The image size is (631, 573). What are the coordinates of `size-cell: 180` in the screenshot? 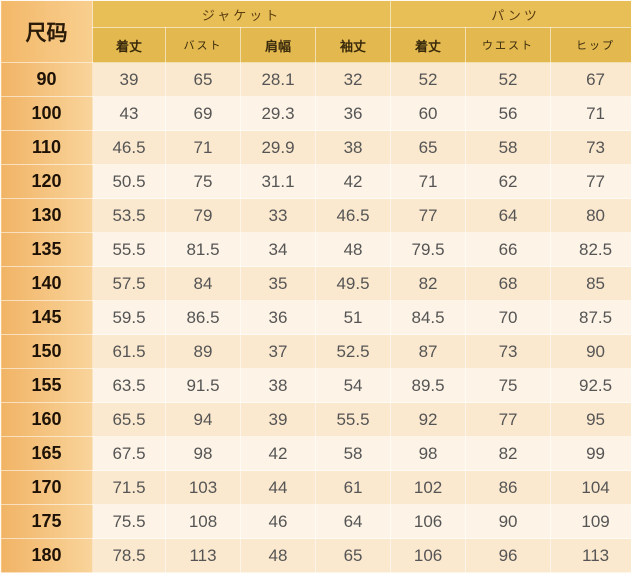 It's located at (47, 556).